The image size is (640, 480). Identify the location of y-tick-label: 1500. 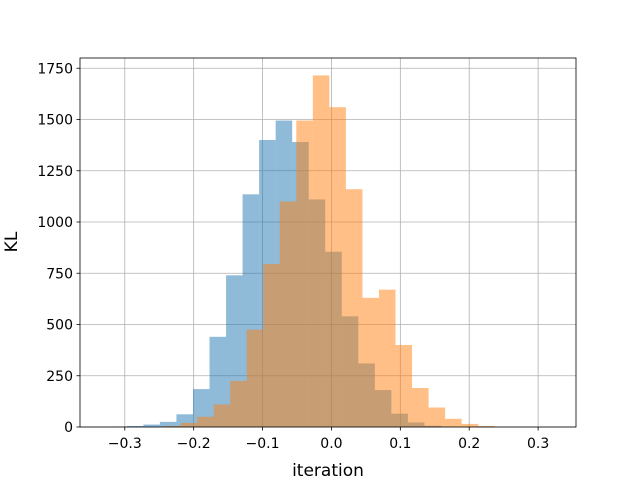
(55, 121).